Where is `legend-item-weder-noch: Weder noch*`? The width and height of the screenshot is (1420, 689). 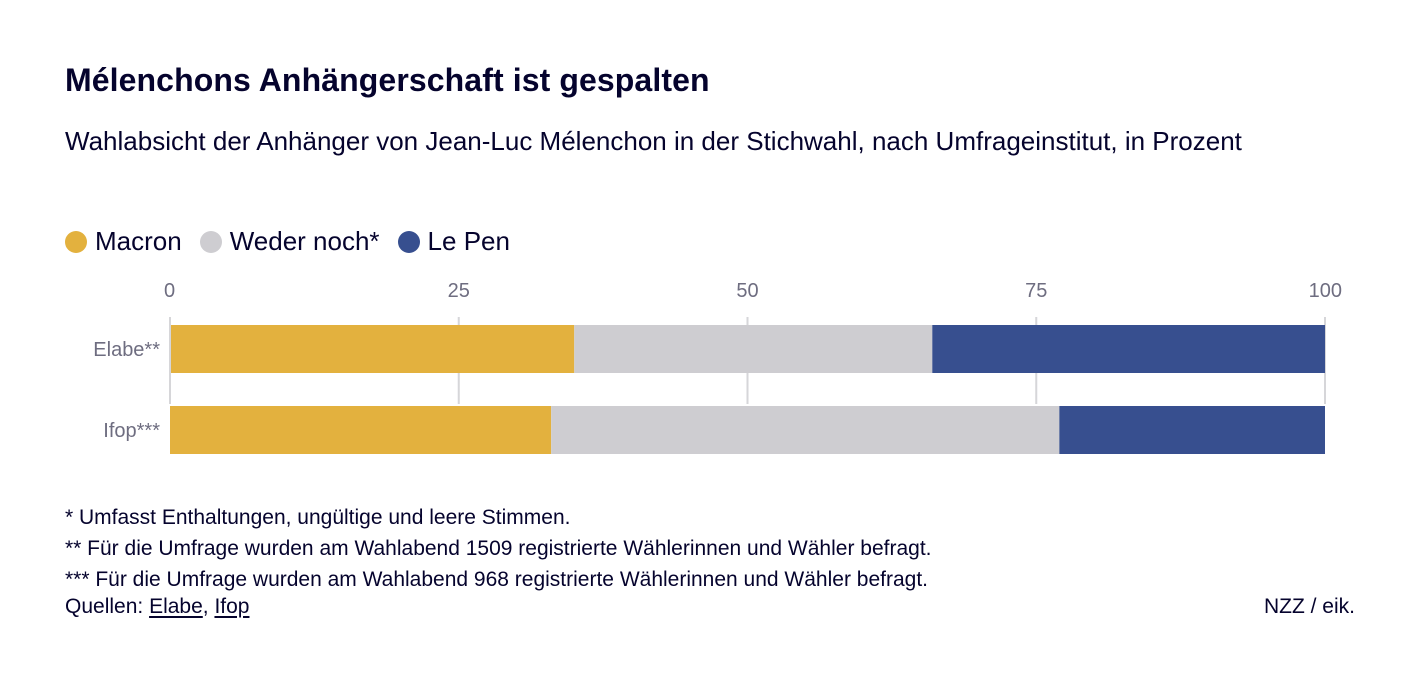
legend-item-weder-noch: Weder noch* is located at coordinates (289, 241).